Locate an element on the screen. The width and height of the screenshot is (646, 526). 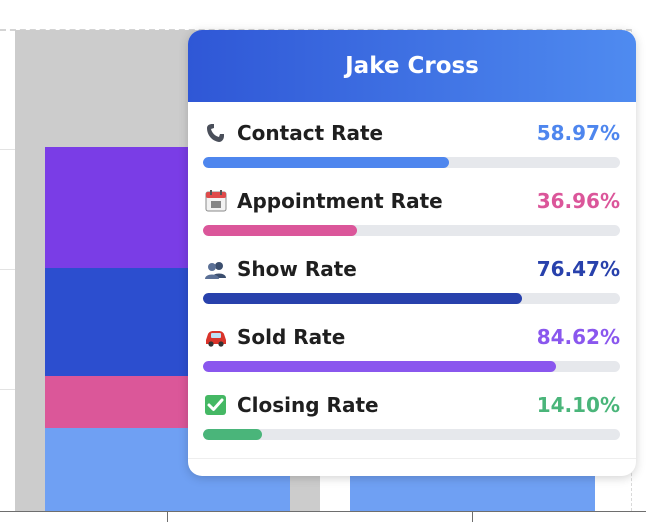
metric-value: 14.10% is located at coordinates (578, 405).